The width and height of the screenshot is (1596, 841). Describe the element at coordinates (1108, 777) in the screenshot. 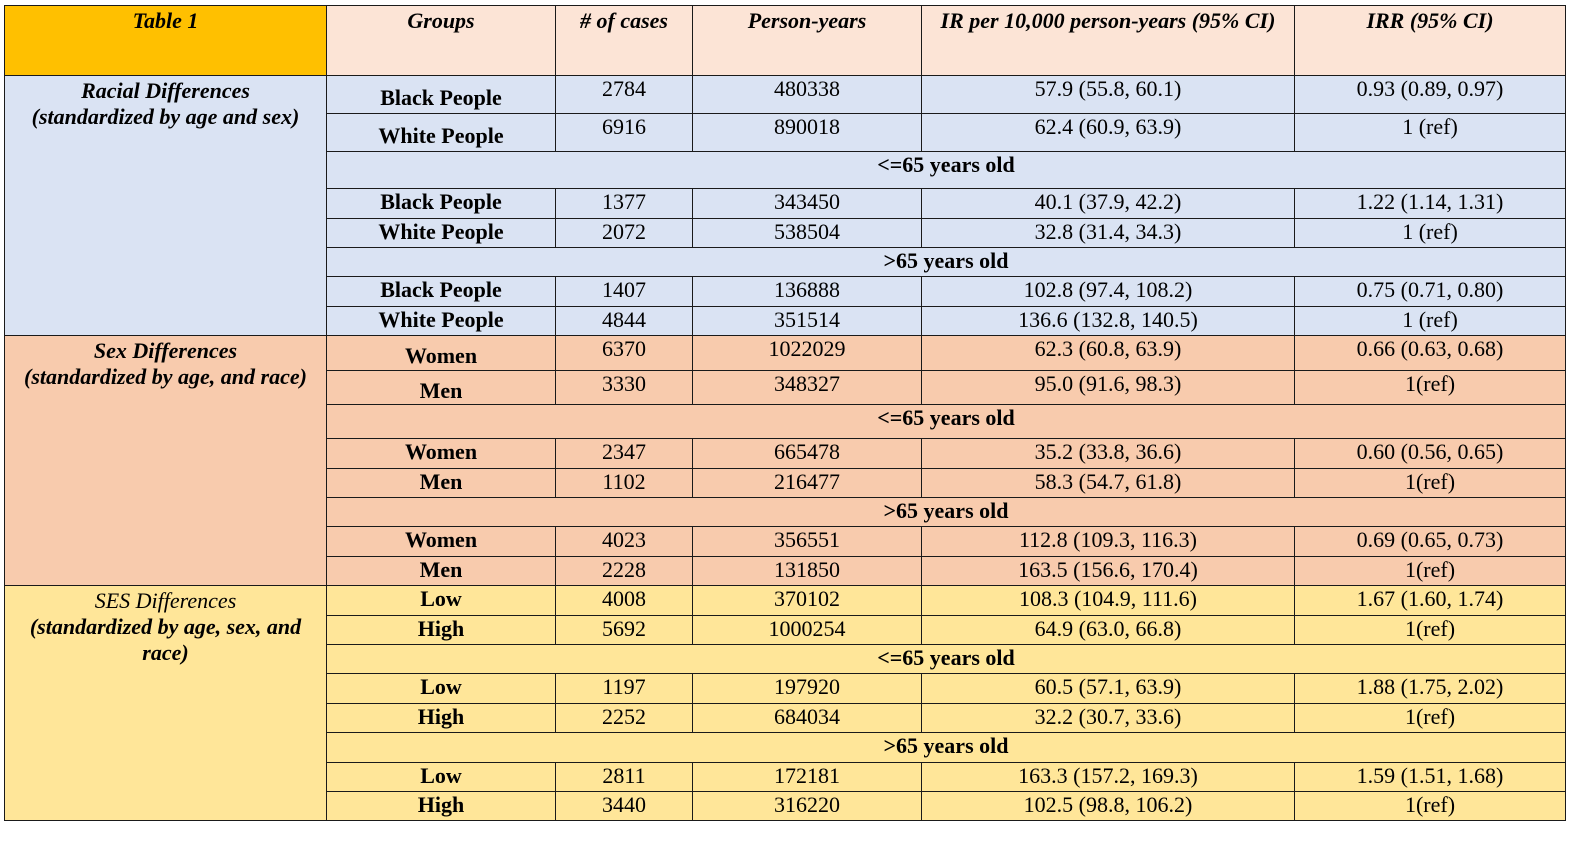

I see `ir-cell: 163.3 (157.2, 169.3)` at that location.